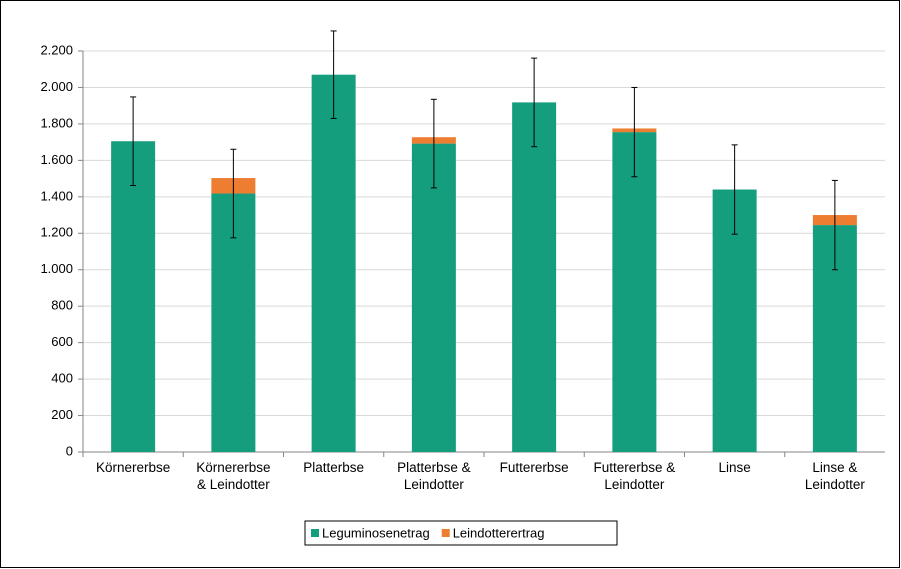 The image size is (901, 569). What do you see at coordinates (434, 476) in the screenshot?
I see `x-tick-label: Platterbse & Leindotter` at bounding box center [434, 476].